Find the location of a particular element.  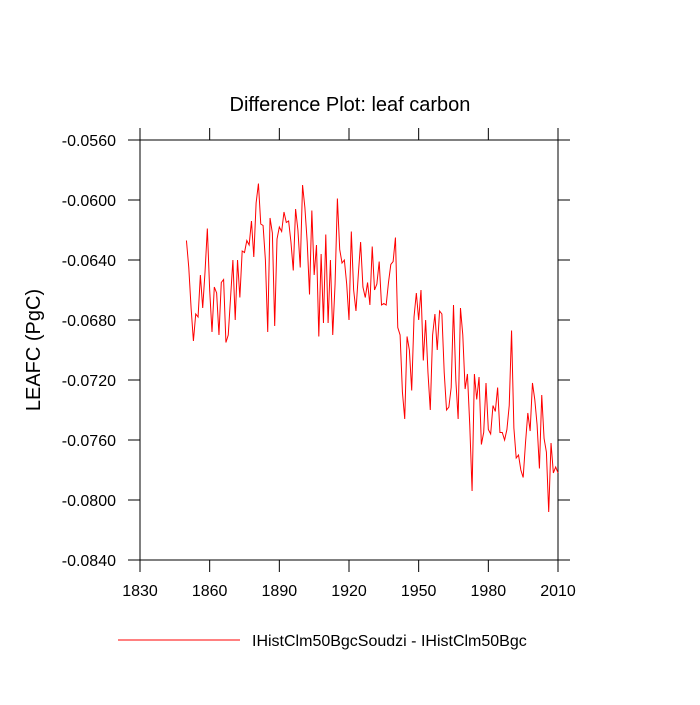

y-tick-label: -0.0800 is located at coordinates (89, 501).